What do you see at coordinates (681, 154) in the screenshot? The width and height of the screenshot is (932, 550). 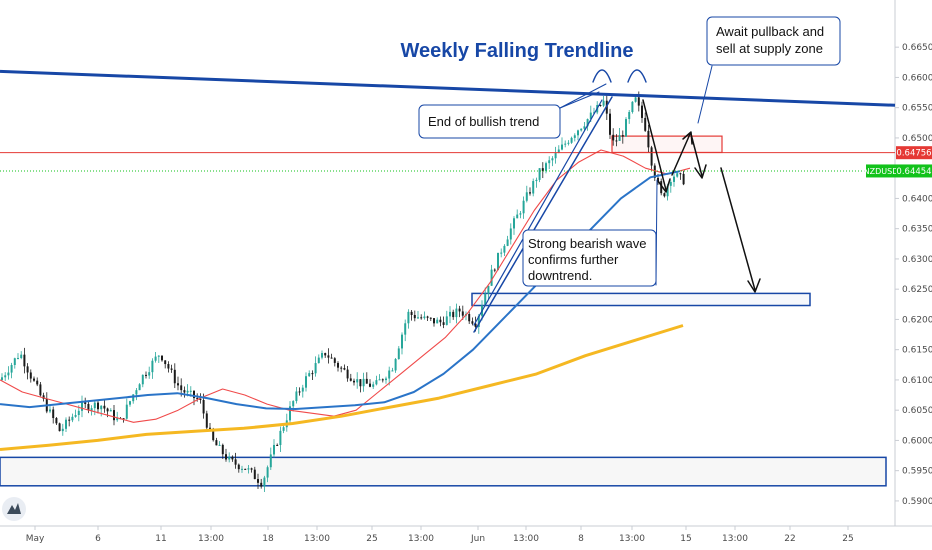 I see `pullback-arrow` at bounding box center [681, 154].